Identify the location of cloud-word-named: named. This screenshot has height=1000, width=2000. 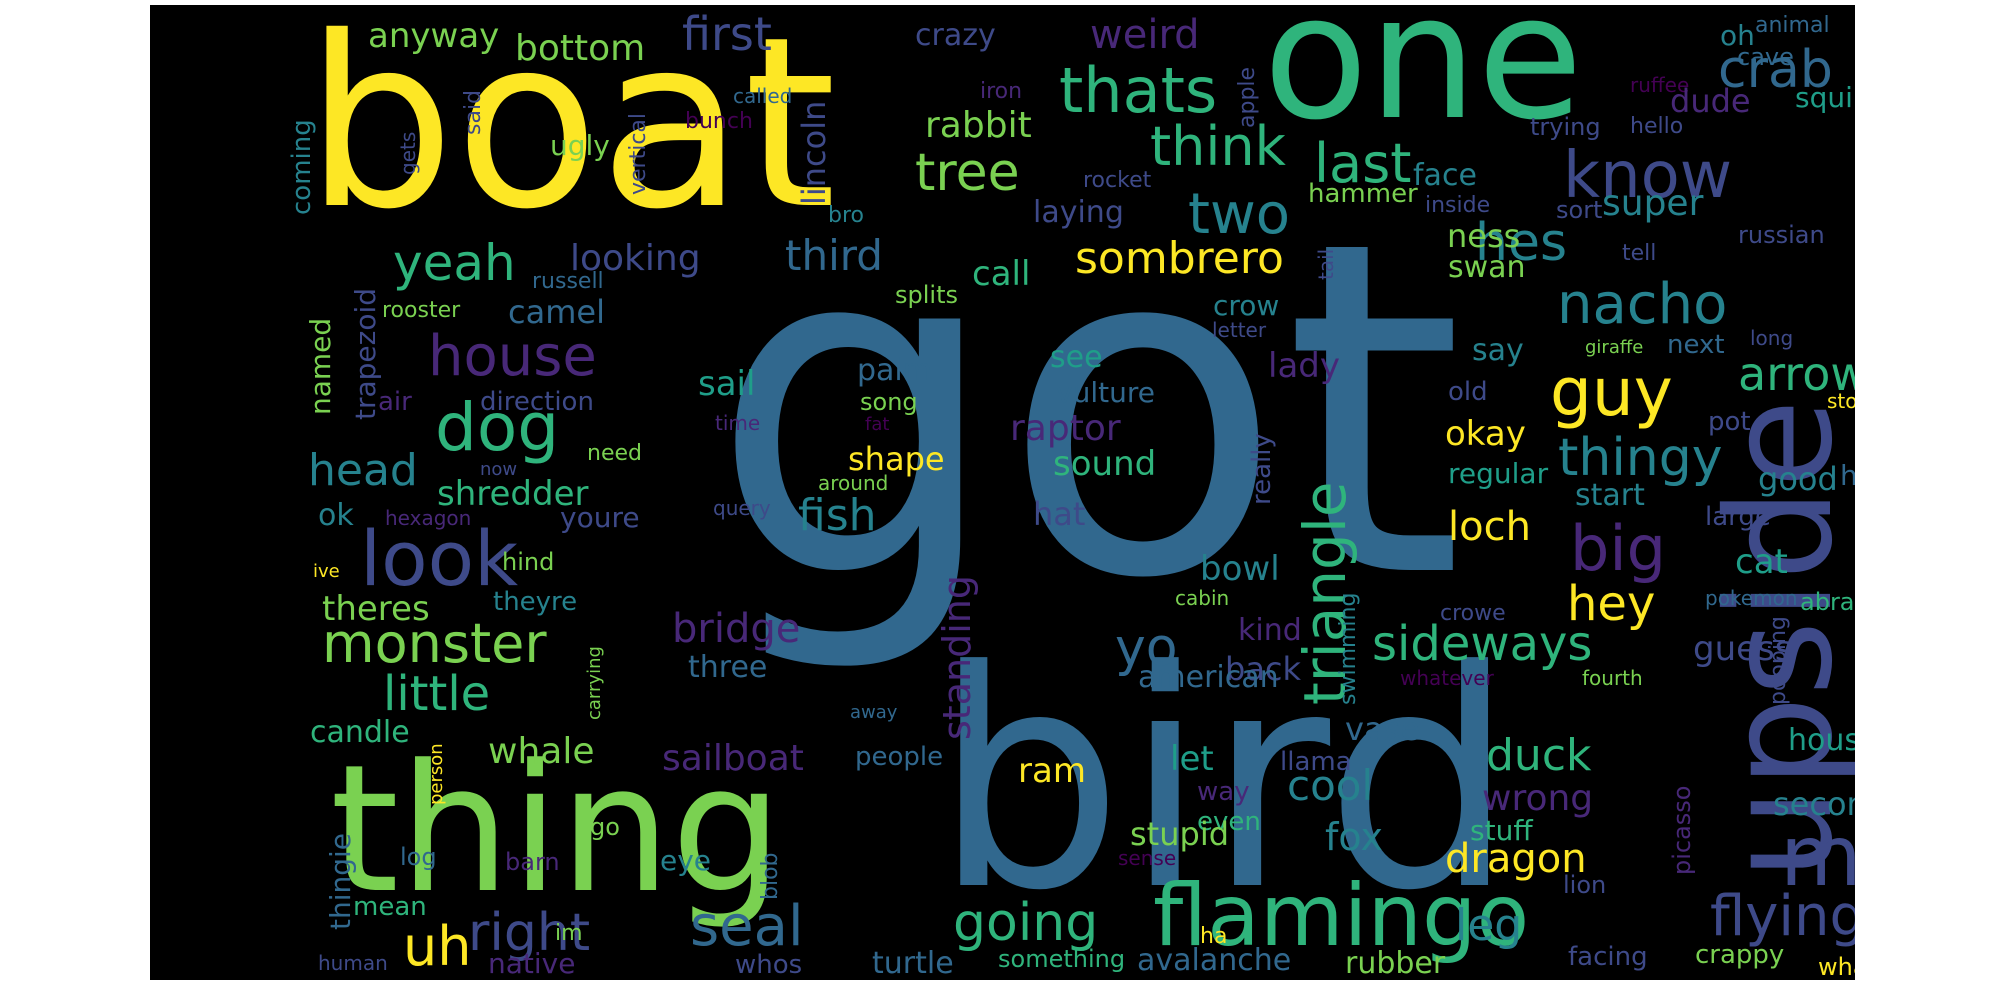
(320, 366).